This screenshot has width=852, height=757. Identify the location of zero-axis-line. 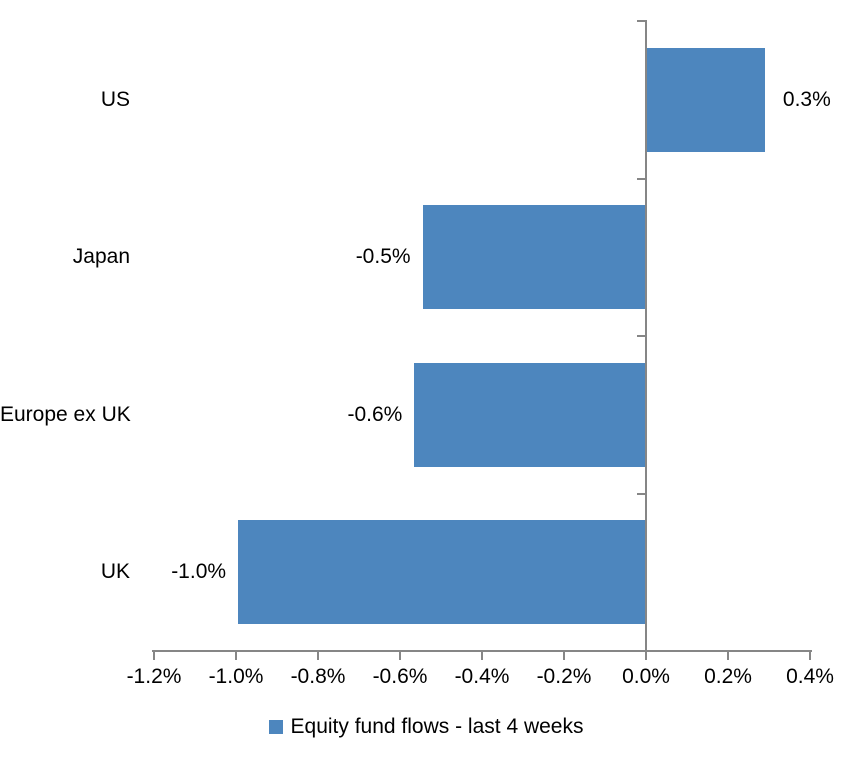
(646, 340).